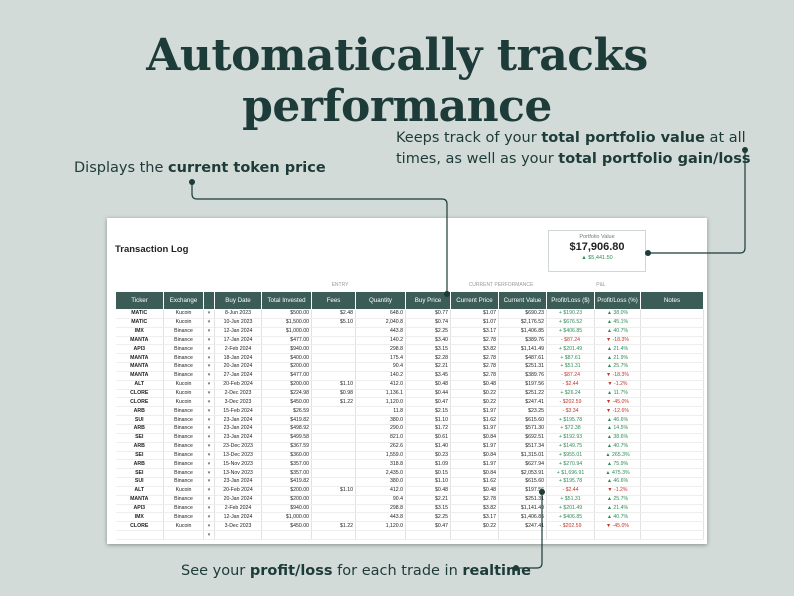 This screenshot has height=596, width=794. What do you see at coordinates (238, 500) in the screenshot?
I see `table-cell: 20-Jan 2024` at bounding box center [238, 500].